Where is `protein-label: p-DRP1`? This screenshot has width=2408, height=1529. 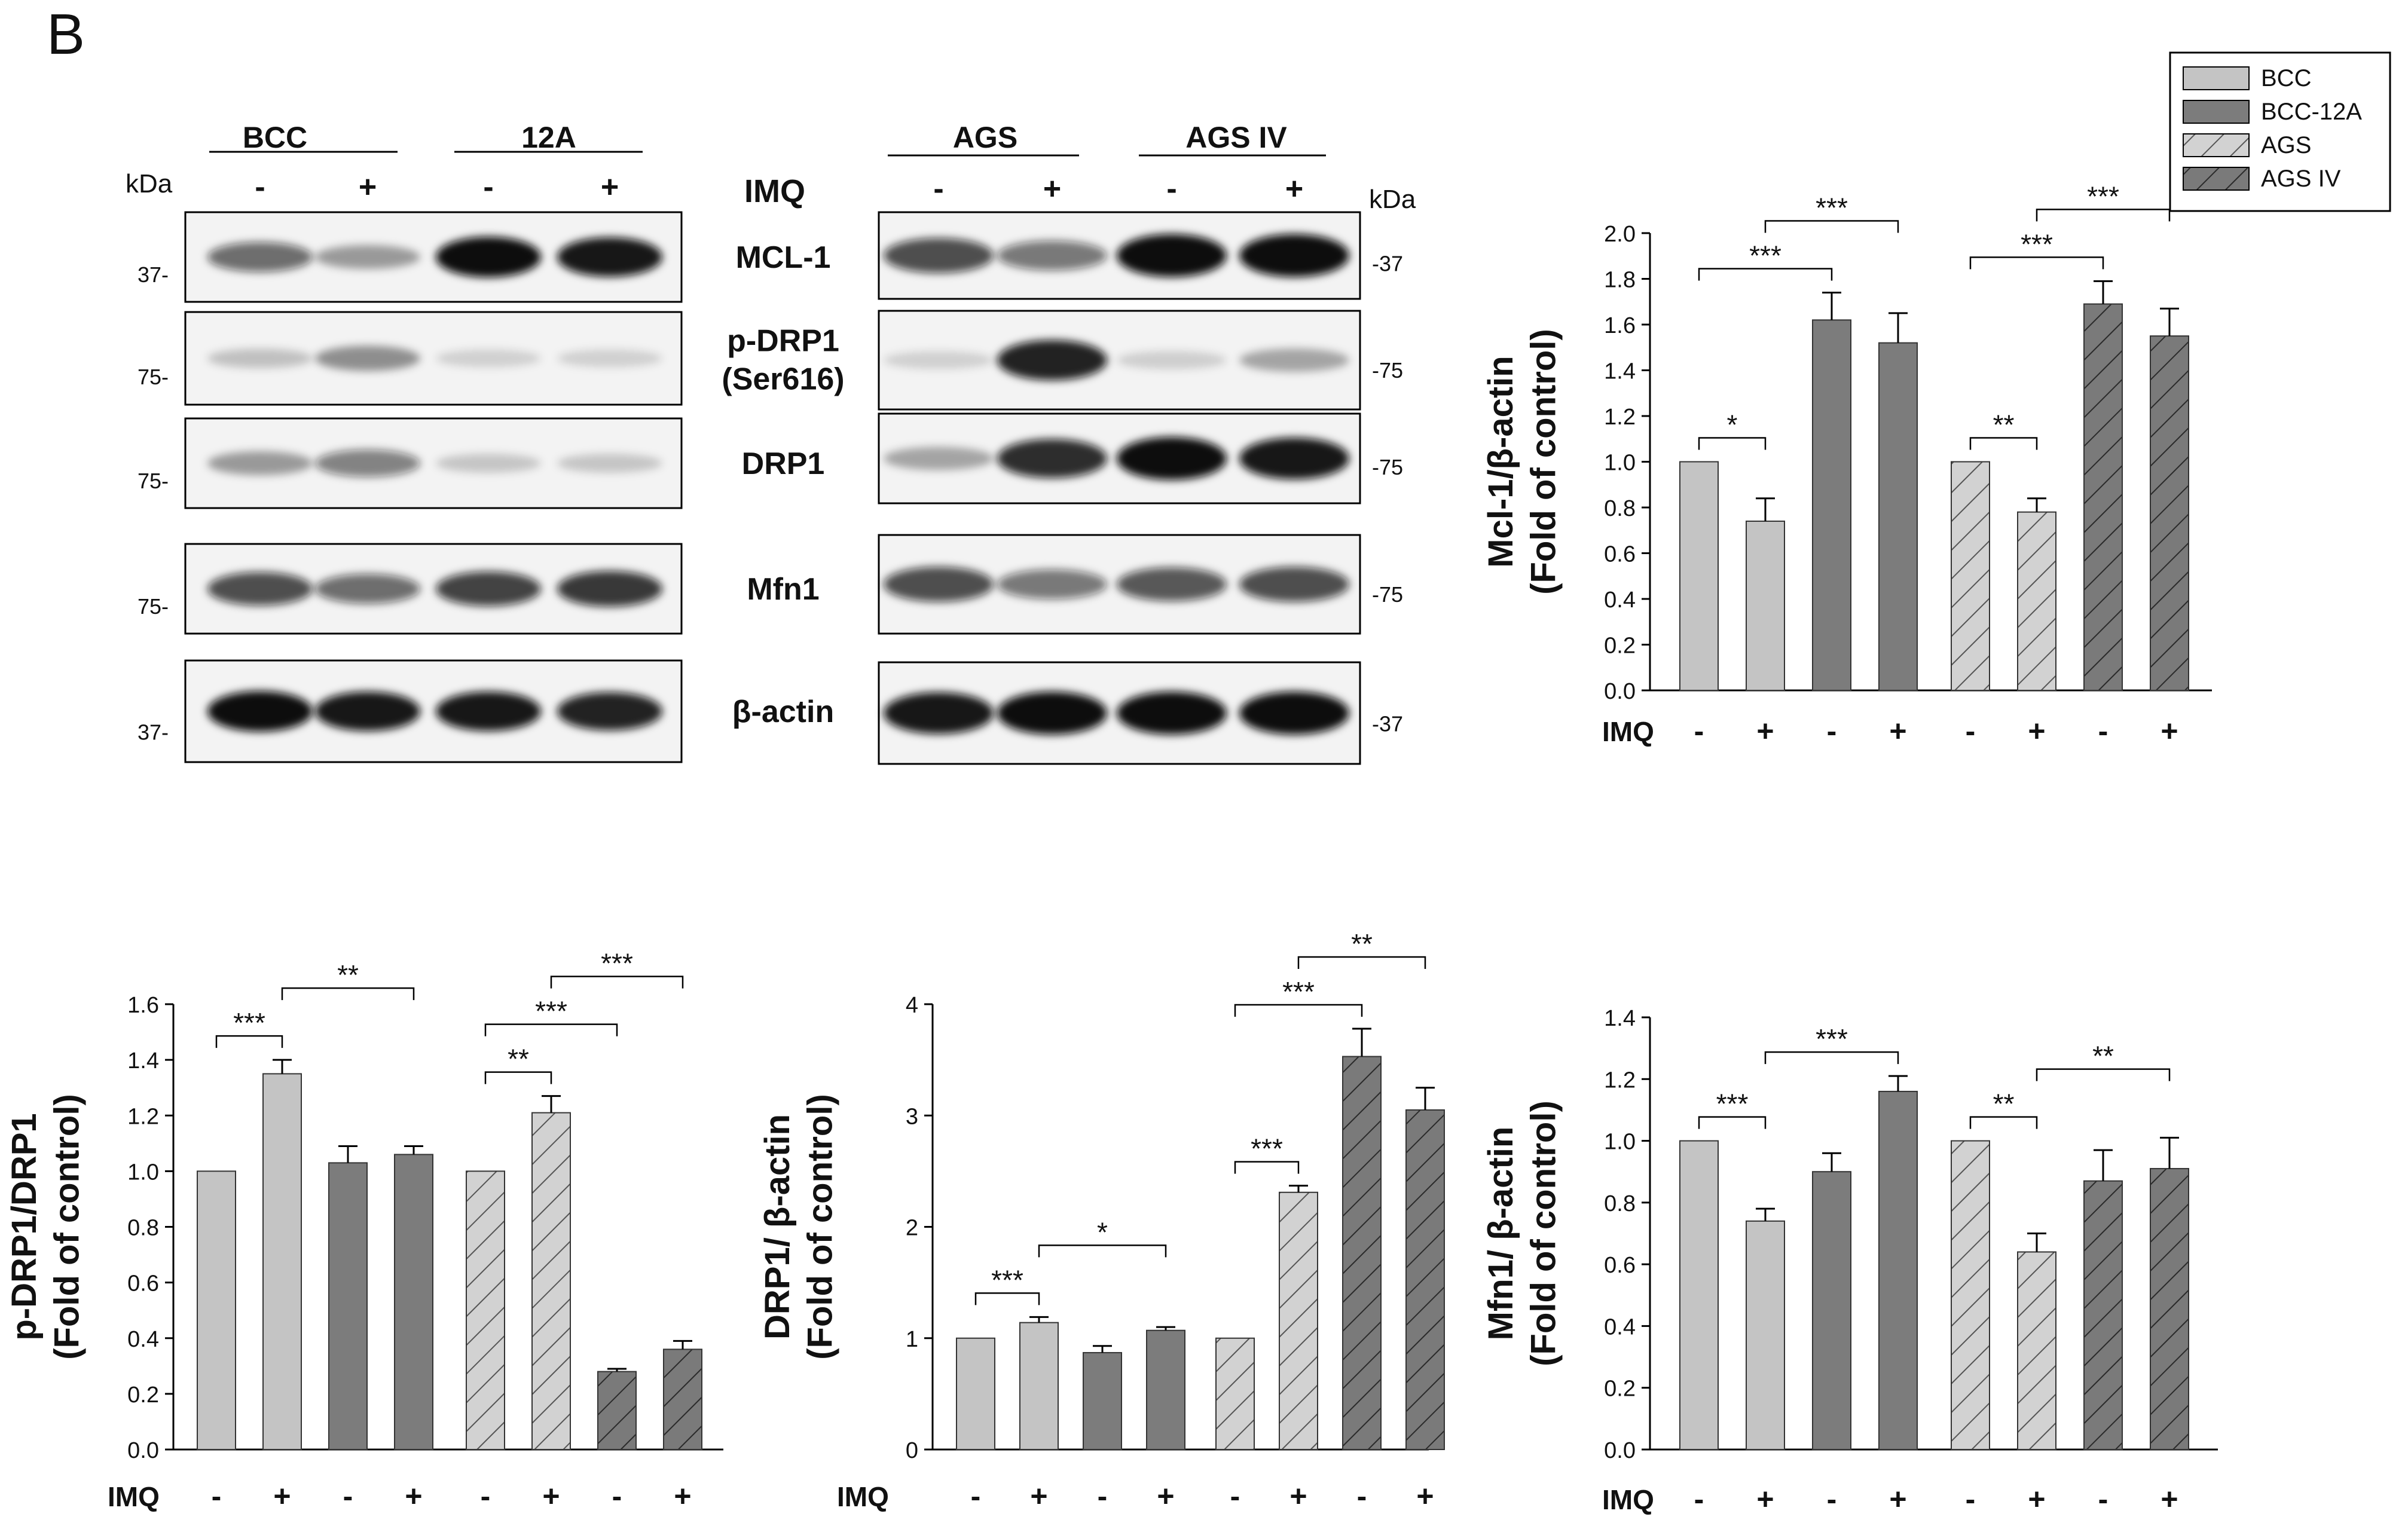
protein-label: p-DRP1 is located at coordinates (783, 341).